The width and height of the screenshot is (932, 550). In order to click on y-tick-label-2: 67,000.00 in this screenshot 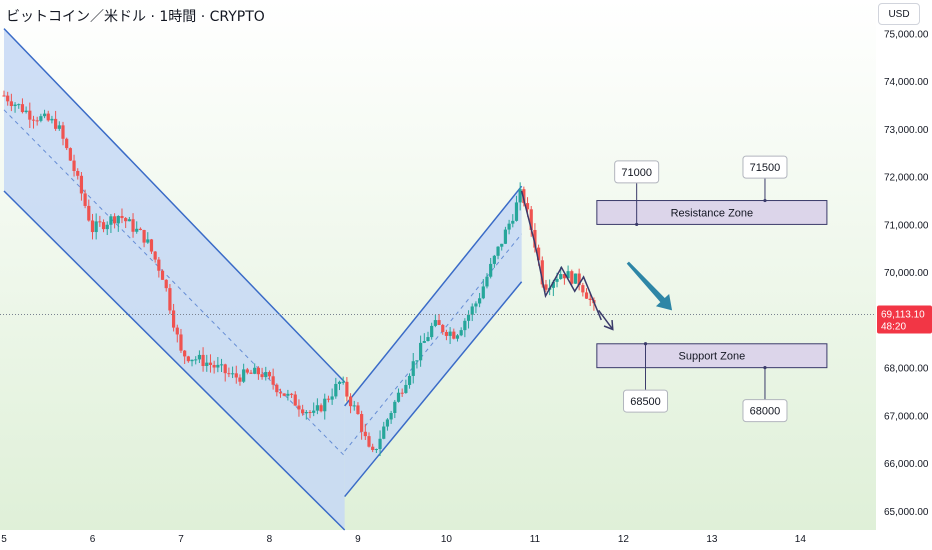, I will do `click(906, 416)`.